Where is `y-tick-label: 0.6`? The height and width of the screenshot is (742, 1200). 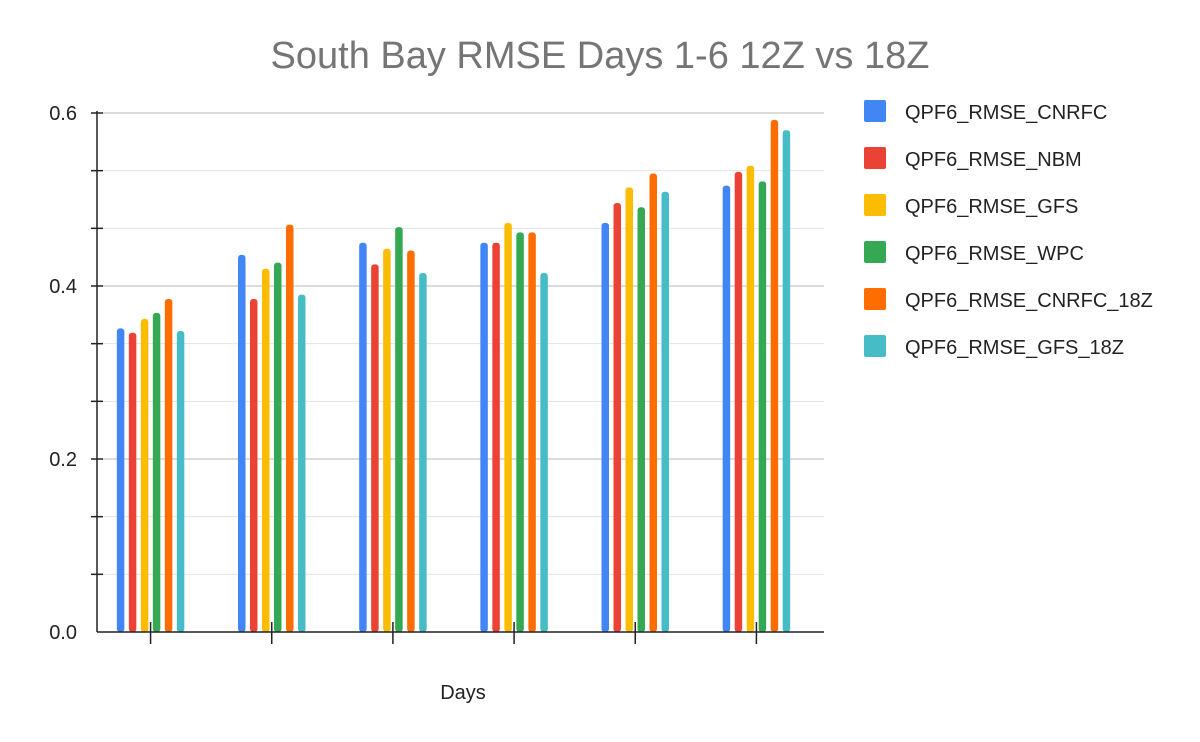
y-tick-label: 0.6 is located at coordinates (63, 114).